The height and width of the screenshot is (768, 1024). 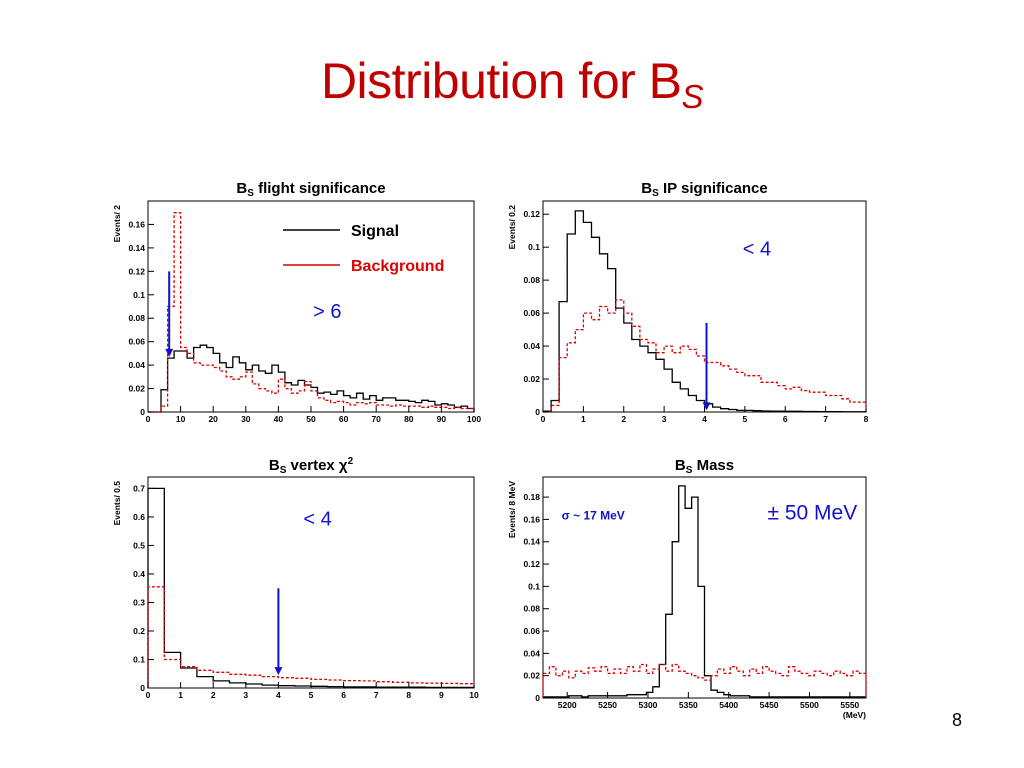 I want to click on y-axis-label: Events/ 2, so click(x=117, y=224).